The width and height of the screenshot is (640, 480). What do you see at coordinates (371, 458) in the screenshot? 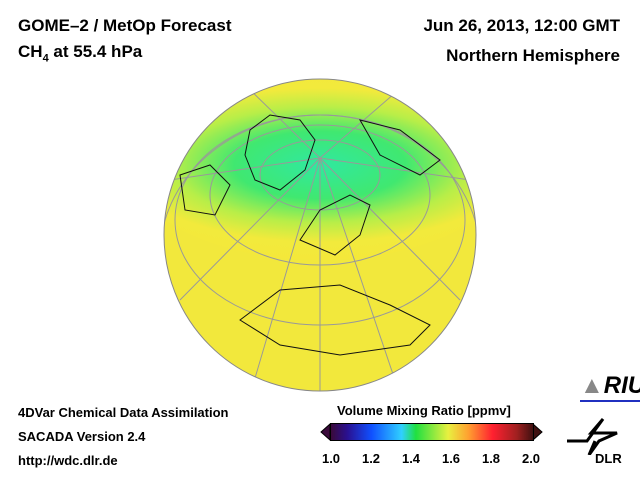
I see `colorbar-tick: 1.2` at bounding box center [371, 458].